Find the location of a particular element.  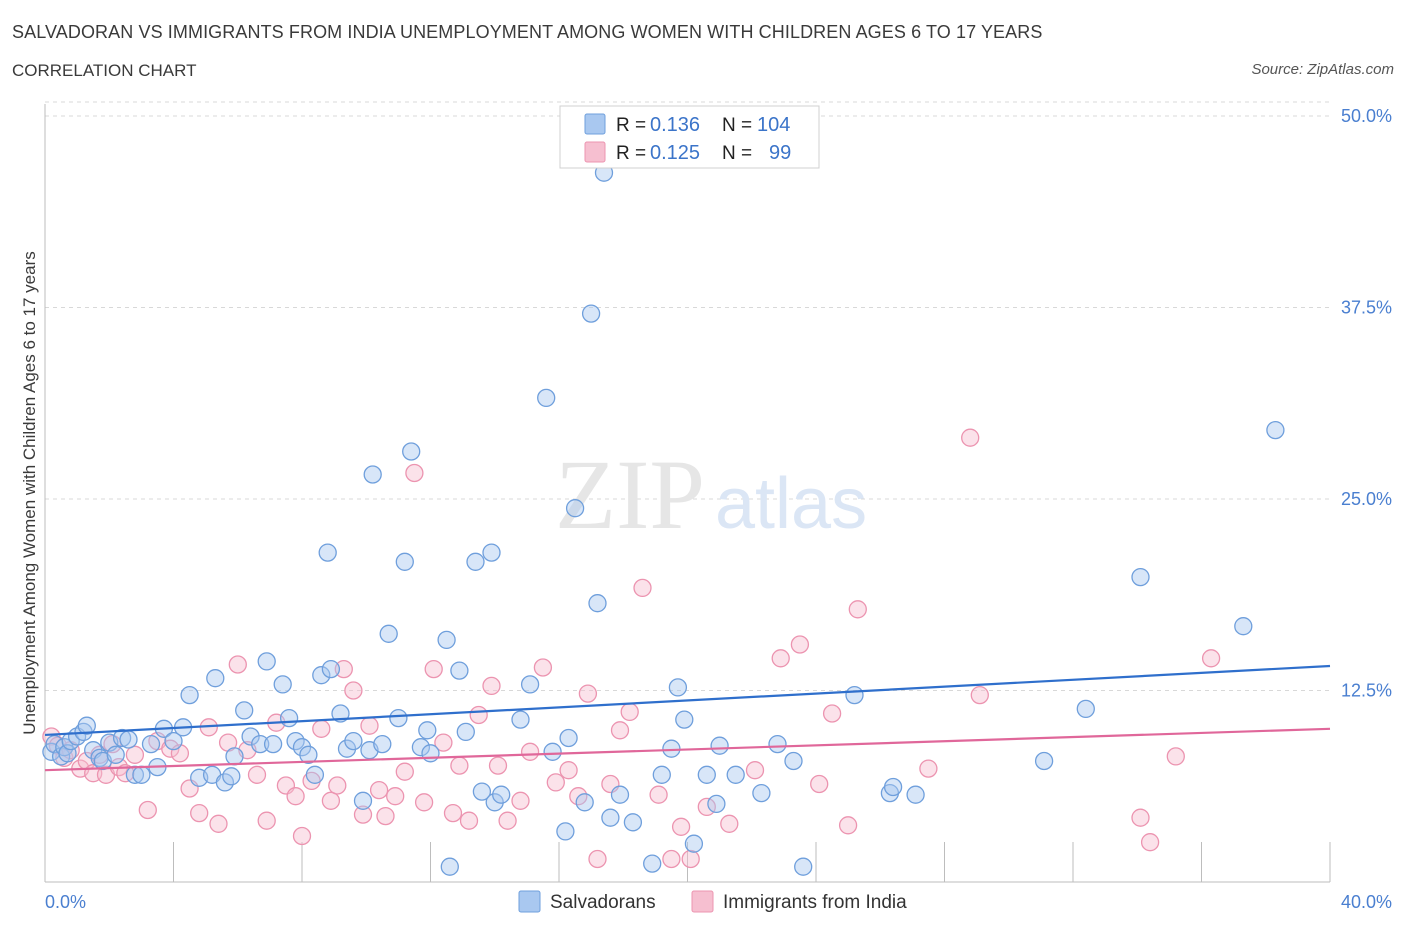

y-tick-label-1: 25.0% is located at coordinates (1366, 499).